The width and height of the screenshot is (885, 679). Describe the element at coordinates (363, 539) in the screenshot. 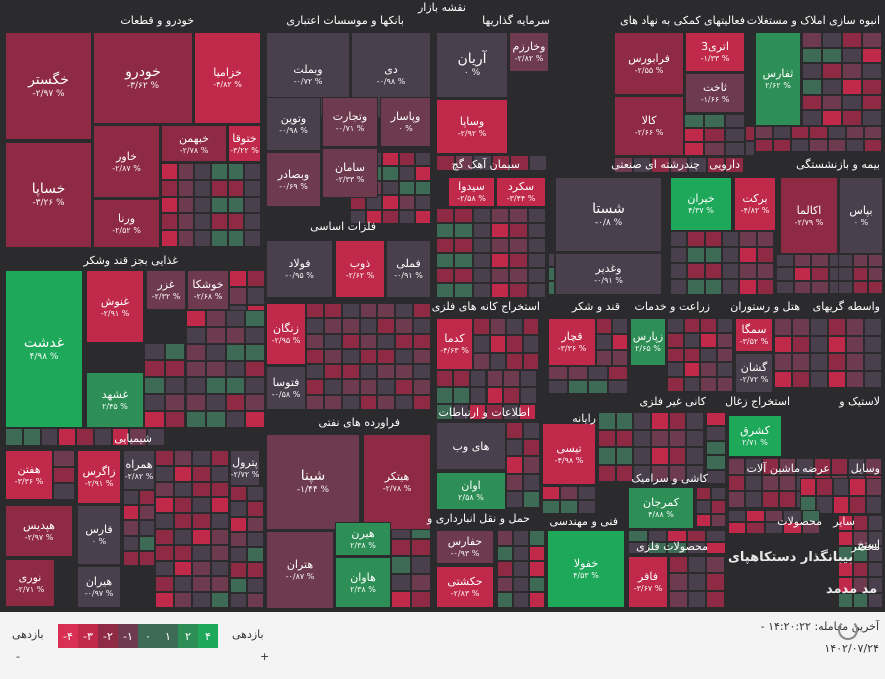

I see `stock-tile: هیرن ۲/۳۸ %` at that location.